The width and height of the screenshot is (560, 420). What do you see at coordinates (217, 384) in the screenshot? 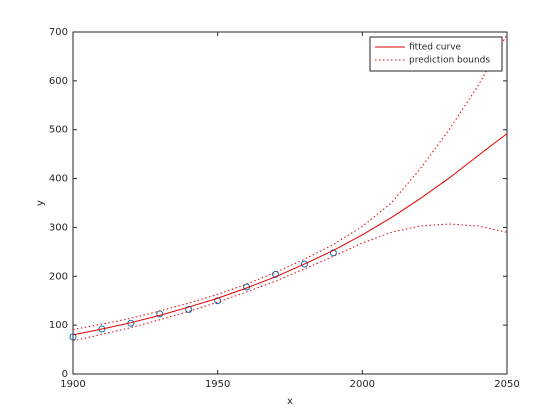
I see `x-tick-label: 1950` at bounding box center [217, 384].